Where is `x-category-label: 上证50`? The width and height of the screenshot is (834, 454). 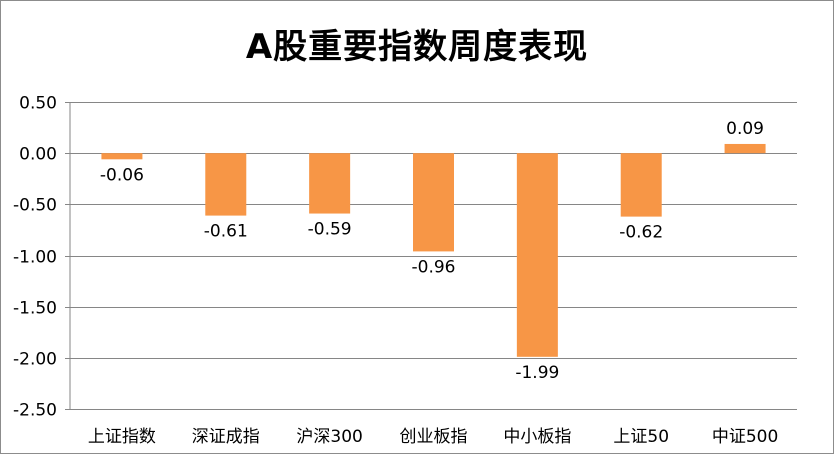 x-category-label: 上证50 is located at coordinates (641, 437).